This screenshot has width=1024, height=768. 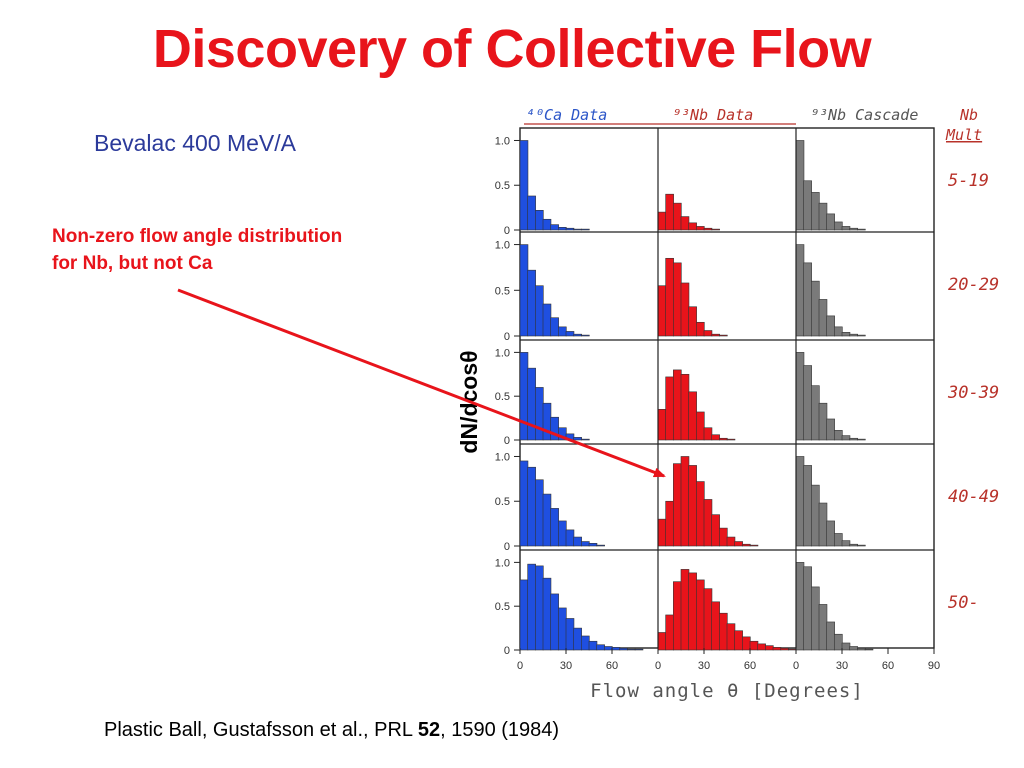 What do you see at coordinates (973, 393) in the screenshot?
I see `multiplicity-label: 30-39` at bounding box center [973, 393].